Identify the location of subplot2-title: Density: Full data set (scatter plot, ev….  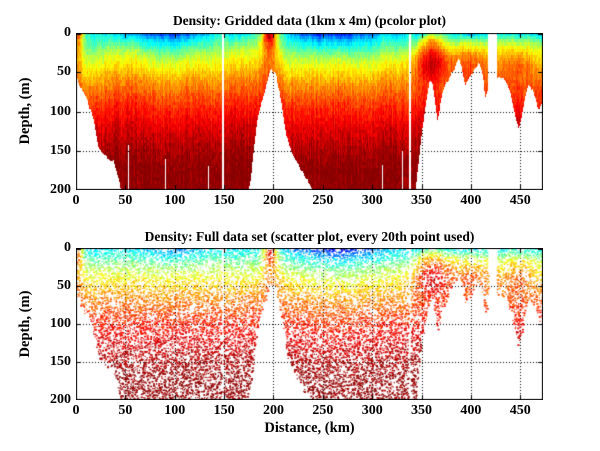
(309, 236).